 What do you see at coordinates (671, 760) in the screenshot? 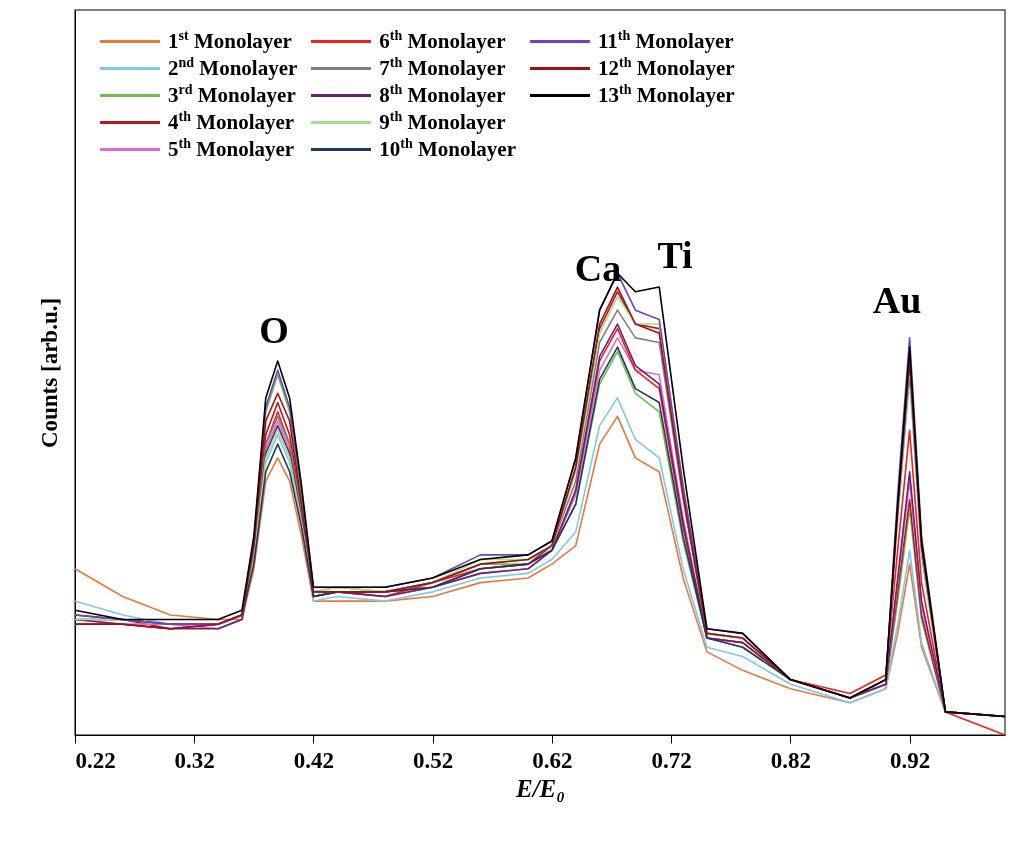
I see `x-tick-label: 0.72` at bounding box center [671, 760].